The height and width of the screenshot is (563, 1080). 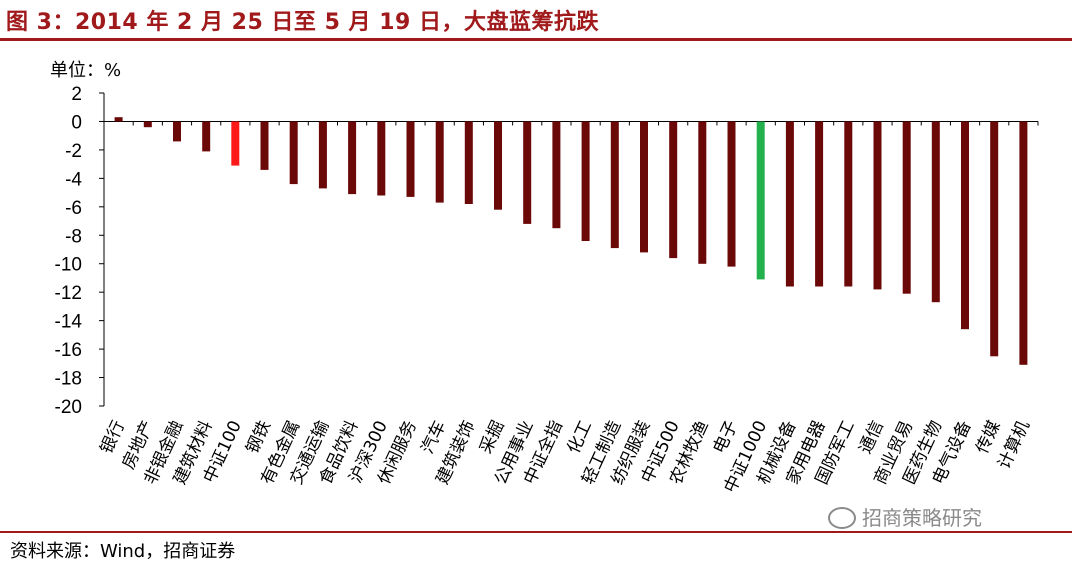 I want to click on bar-中证1000, so click(x=760, y=200).